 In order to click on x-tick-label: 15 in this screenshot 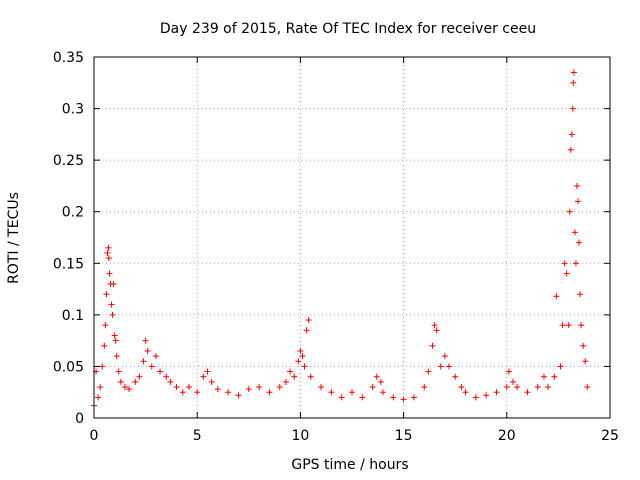, I will do `click(404, 436)`.